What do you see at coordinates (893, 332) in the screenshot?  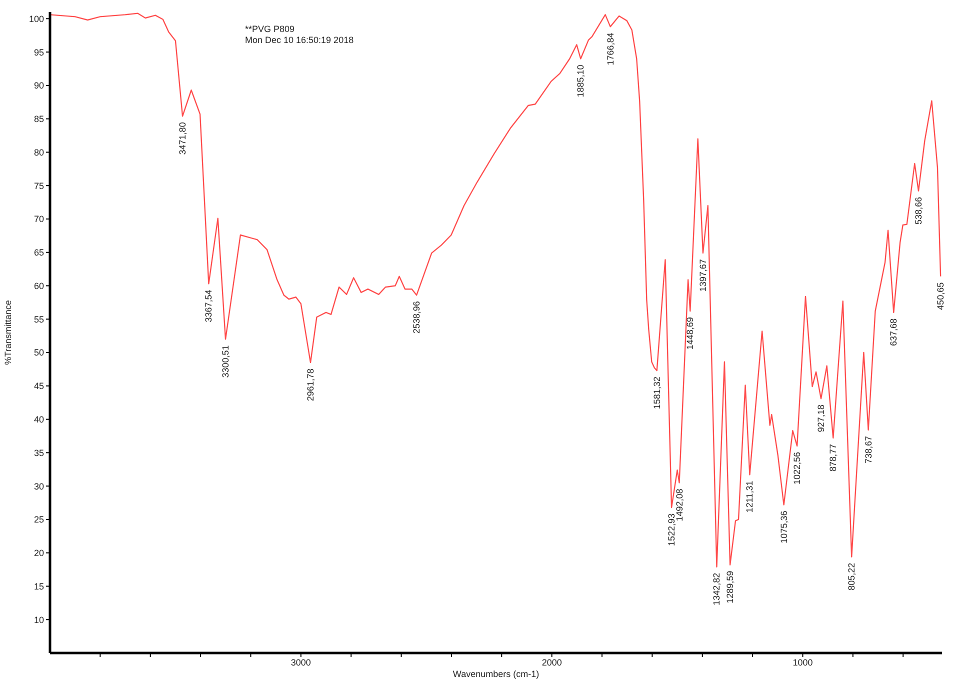 I see `annotation: 637,68` at bounding box center [893, 332].